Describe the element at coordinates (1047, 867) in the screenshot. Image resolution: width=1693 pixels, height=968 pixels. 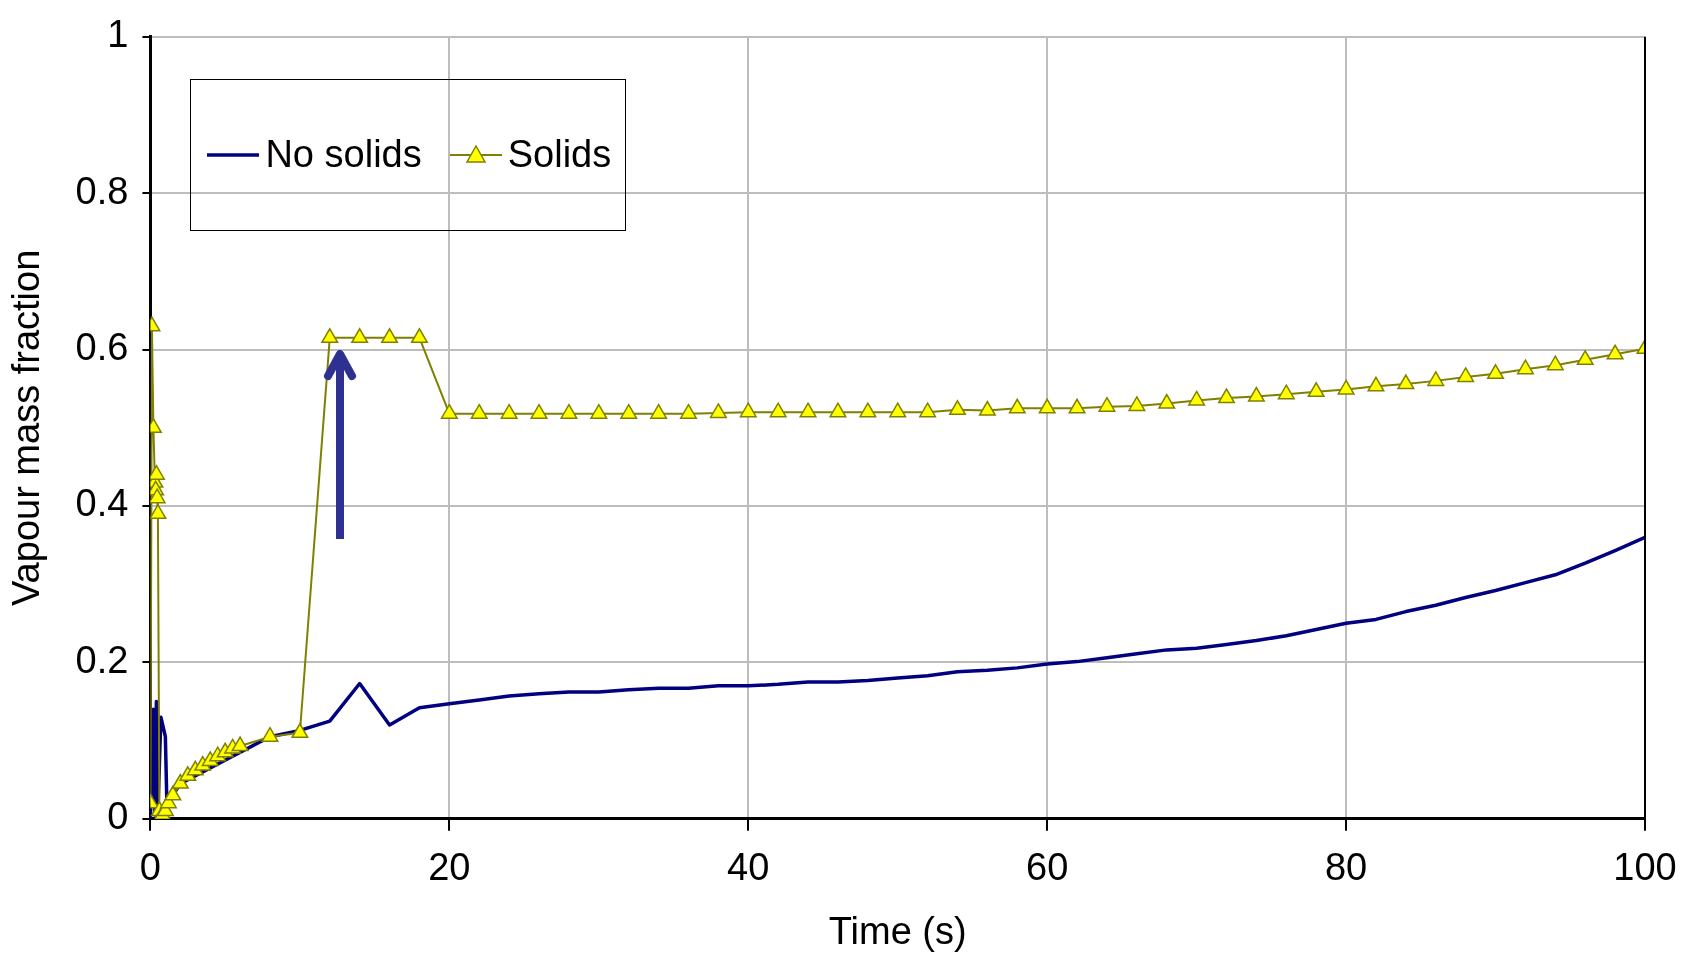
I see `x-tick-label: 60` at that location.